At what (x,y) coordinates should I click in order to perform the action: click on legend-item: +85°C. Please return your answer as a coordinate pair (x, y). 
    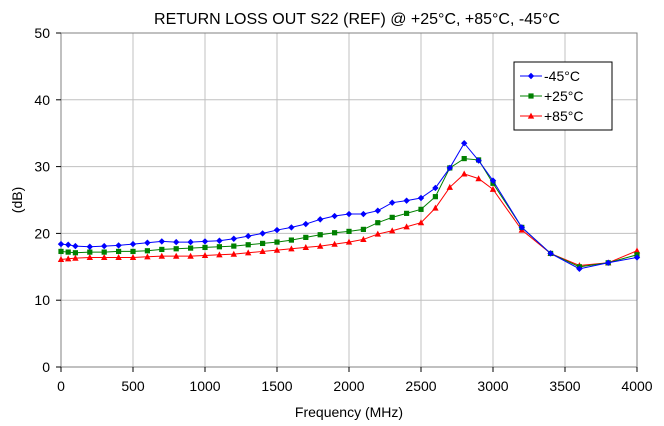
    Looking at the image, I should click on (551, 116).